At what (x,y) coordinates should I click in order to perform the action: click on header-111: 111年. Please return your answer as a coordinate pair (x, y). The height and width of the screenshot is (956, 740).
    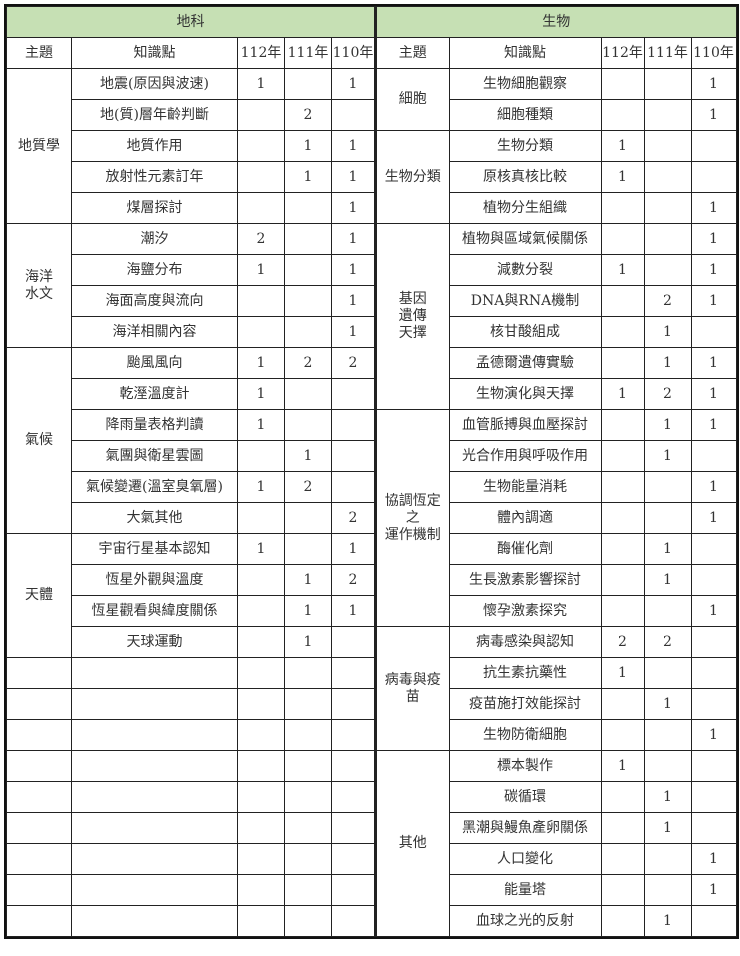
    Looking at the image, I should click on (667, 53).